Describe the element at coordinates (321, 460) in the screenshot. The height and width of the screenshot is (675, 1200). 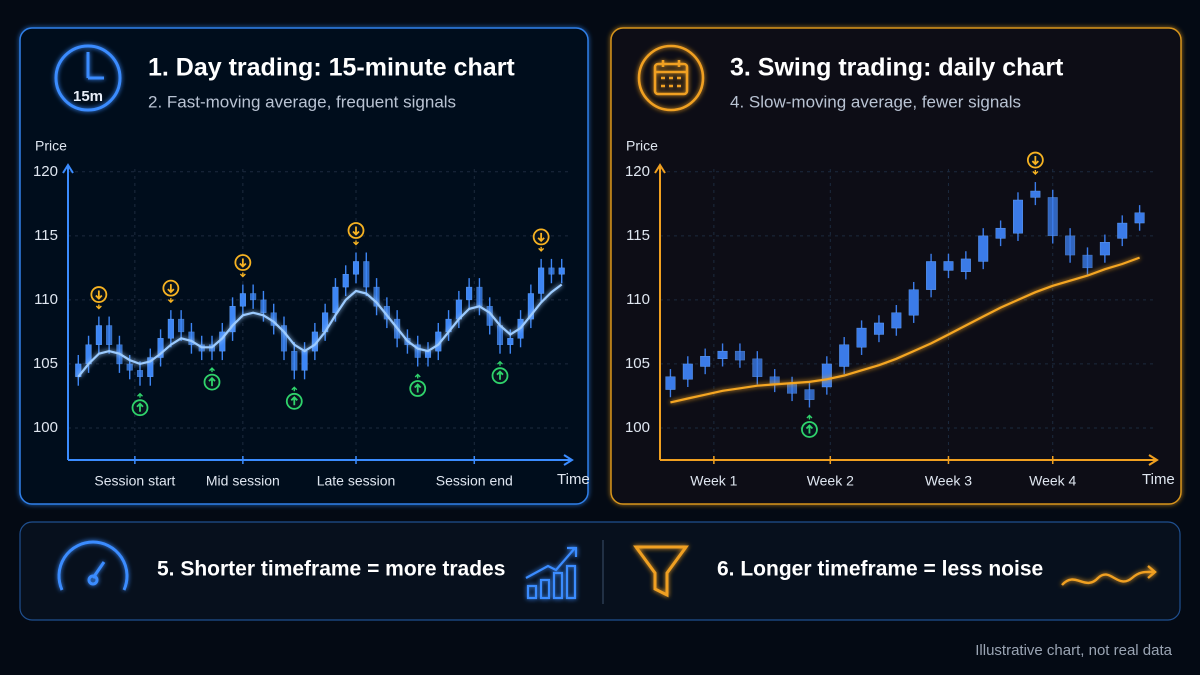
I see `x-axis` at that location.